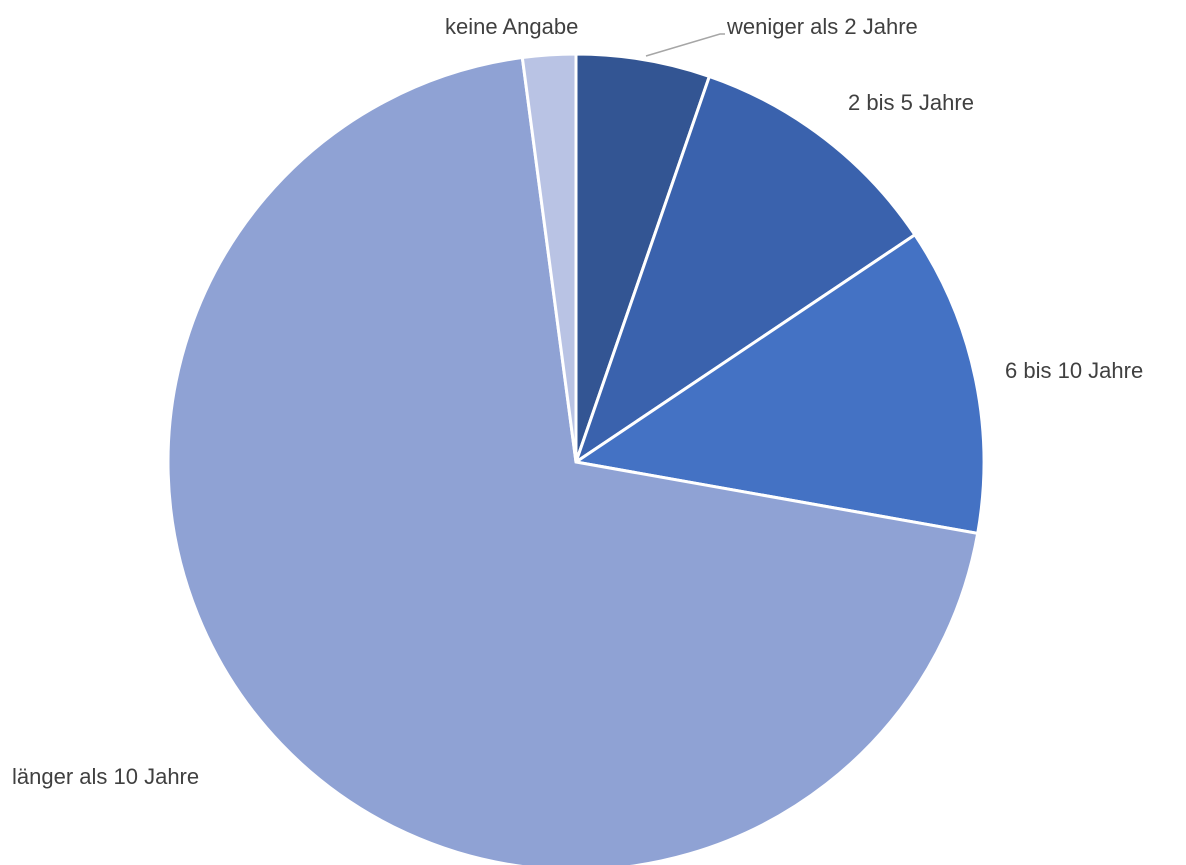  What do you see at coordinates (1074, 370) in the screenshot?
I see `slice-label: 6 bis 10 Jahre` at bounding box center [1074, 370].